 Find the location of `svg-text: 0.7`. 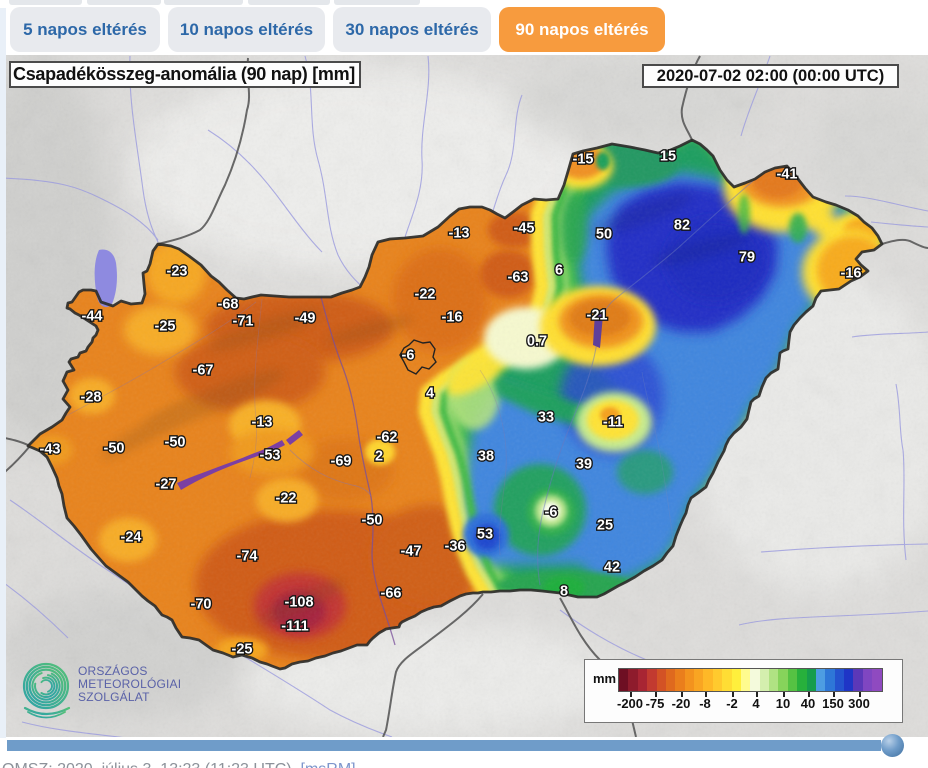

svg-text: 0.7 is located at coordinates (537, 342).